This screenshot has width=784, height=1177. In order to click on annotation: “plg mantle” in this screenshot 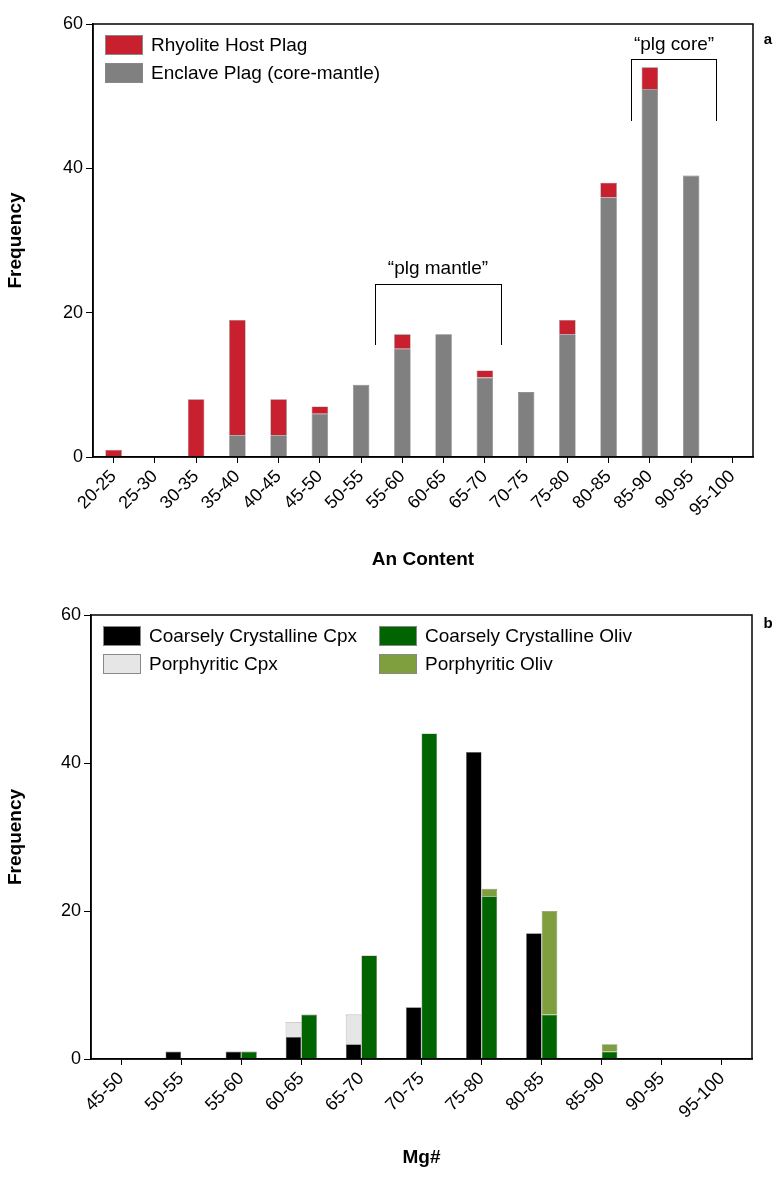, I will do `click(438, 268)`.